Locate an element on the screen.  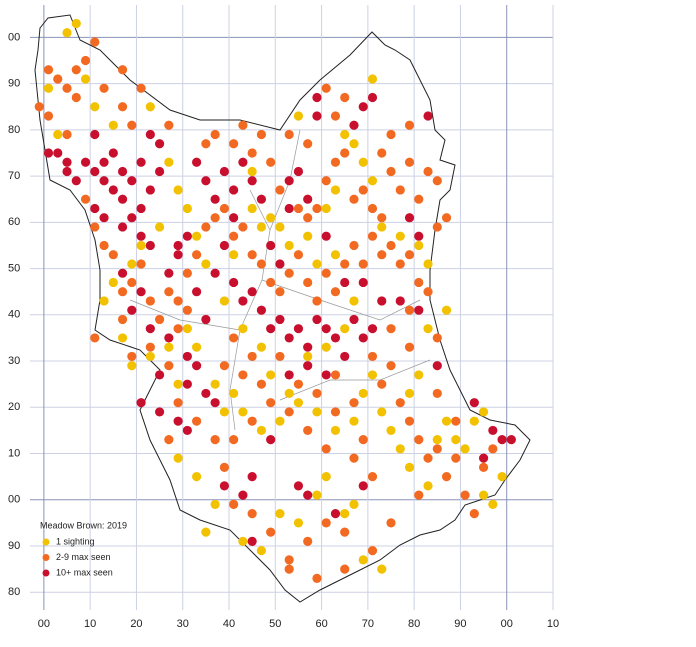
y-tick-label: 70 is located at coordinates (14, 176).